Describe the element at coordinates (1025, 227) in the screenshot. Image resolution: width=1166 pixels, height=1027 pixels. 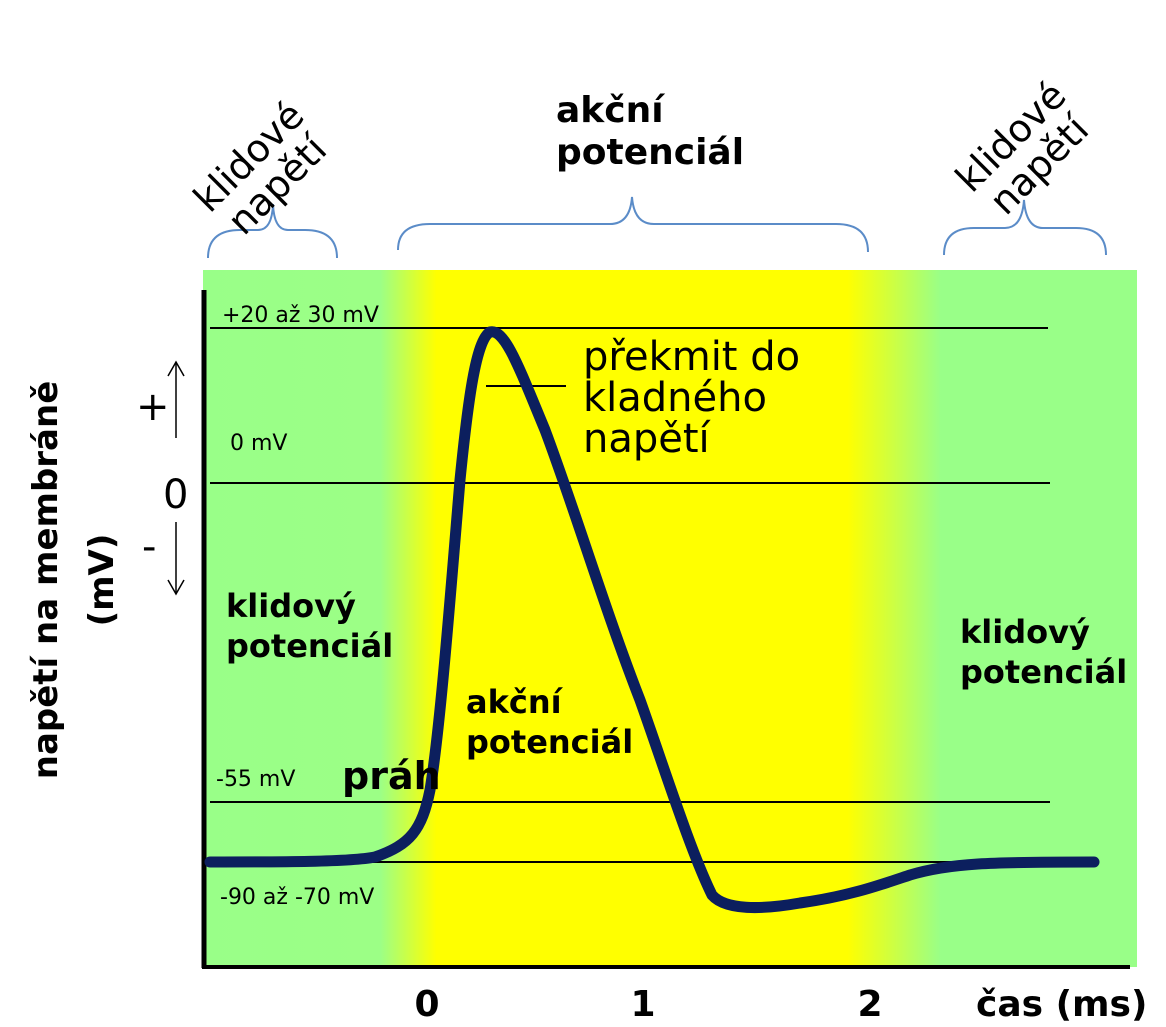
I see `brace-rest-right` at that location.